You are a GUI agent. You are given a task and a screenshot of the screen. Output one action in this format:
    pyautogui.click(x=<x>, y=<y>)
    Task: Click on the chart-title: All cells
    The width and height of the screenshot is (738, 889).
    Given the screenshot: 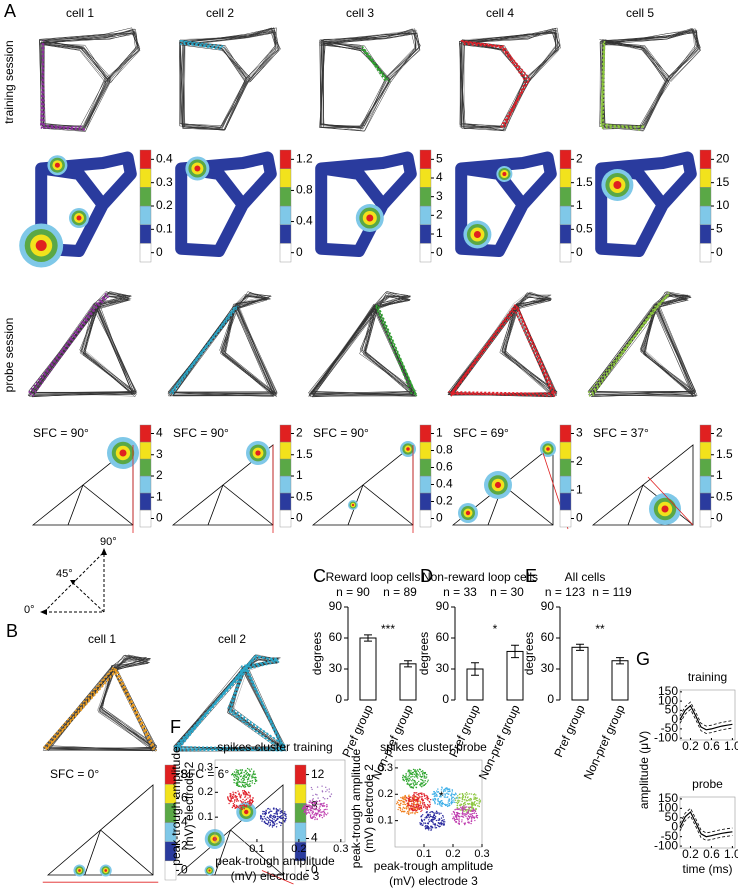 What is the action you would take?
    pyautogui.click(x=585, y=577)
    